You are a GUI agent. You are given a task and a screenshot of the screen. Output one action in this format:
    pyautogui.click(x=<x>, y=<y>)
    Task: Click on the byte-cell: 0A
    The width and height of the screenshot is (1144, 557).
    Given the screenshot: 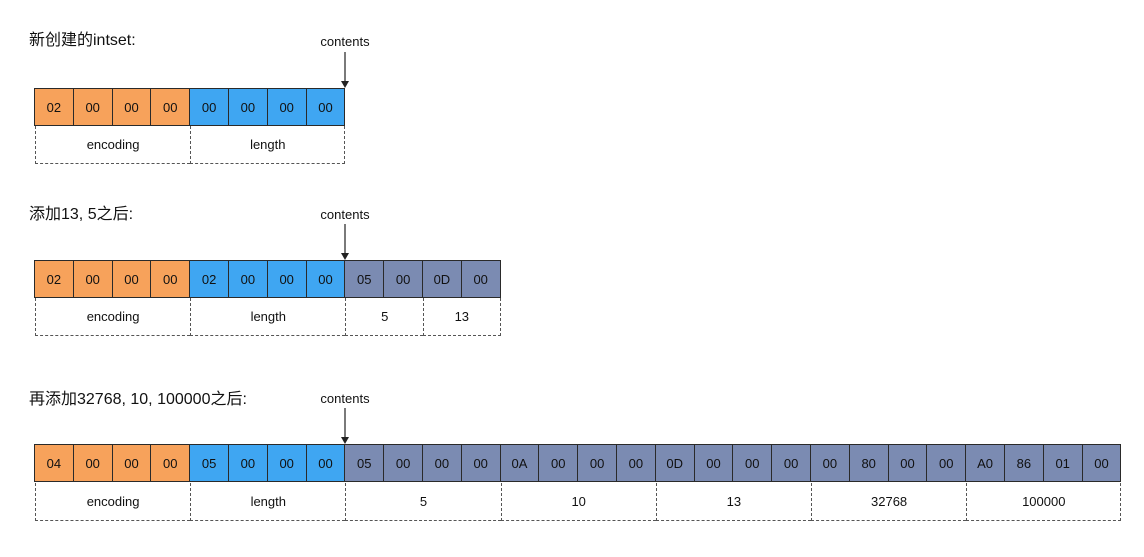 What is the action you would take?
    pyautogui.click(x=519, y=463)
    